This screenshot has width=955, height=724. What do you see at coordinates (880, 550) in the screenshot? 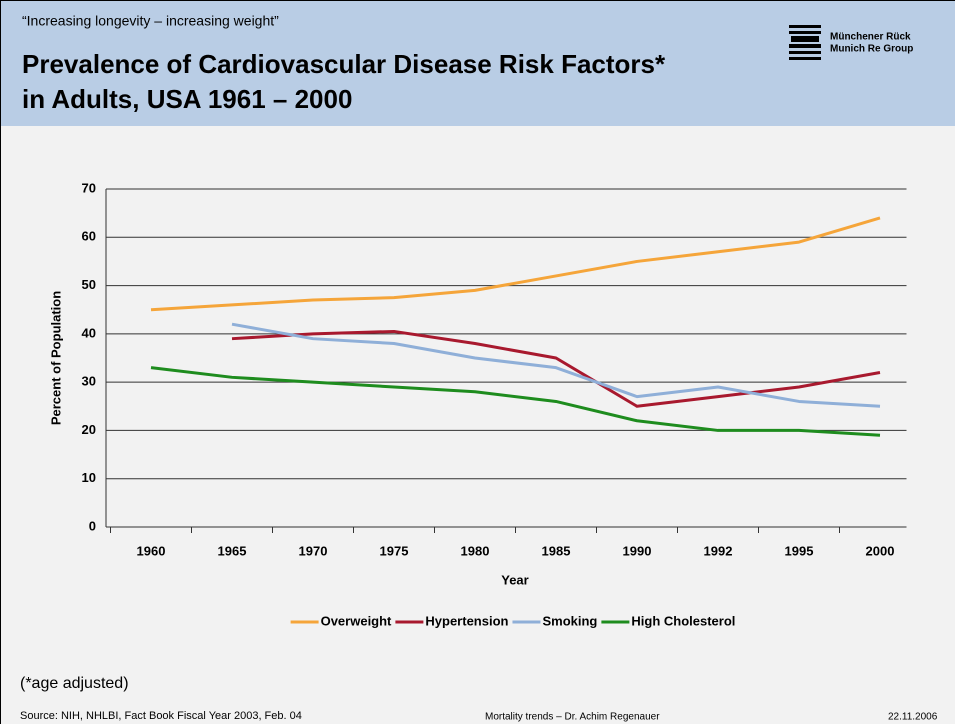
I see `x-tick-label: 2000` at bounding box center [880, 550].